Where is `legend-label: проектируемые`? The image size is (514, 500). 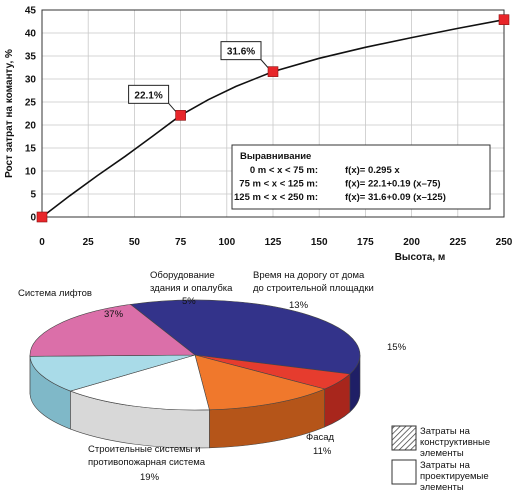
legend-label: проектируемые is located at coordinates (454, 476).